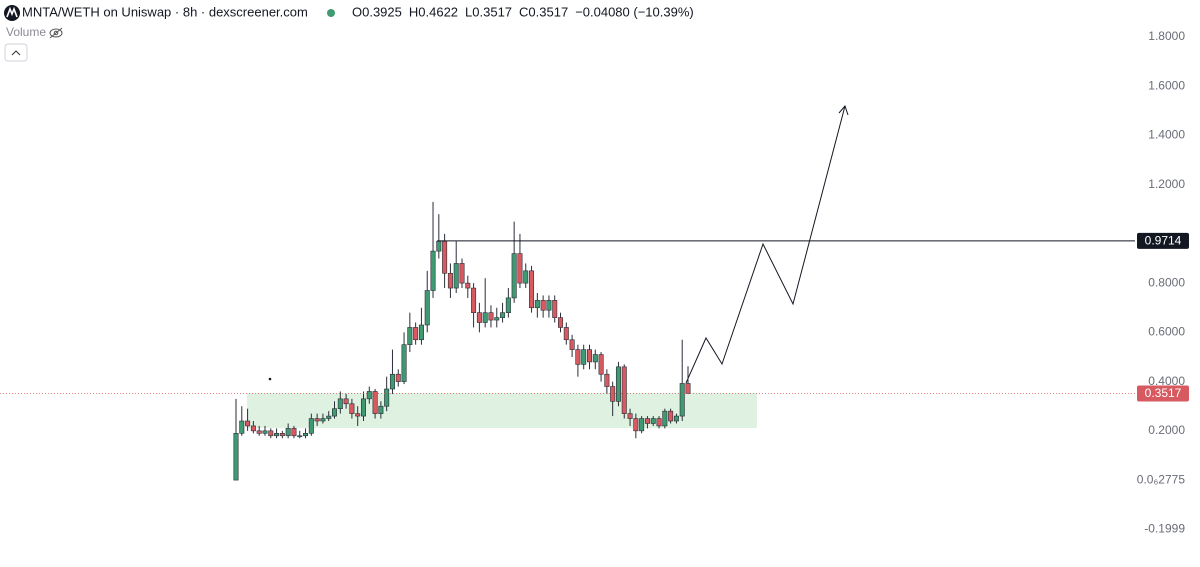 This screenshot has height=567, width=1200. I want to click on price-label: 0.3517, so click(1163, 393).